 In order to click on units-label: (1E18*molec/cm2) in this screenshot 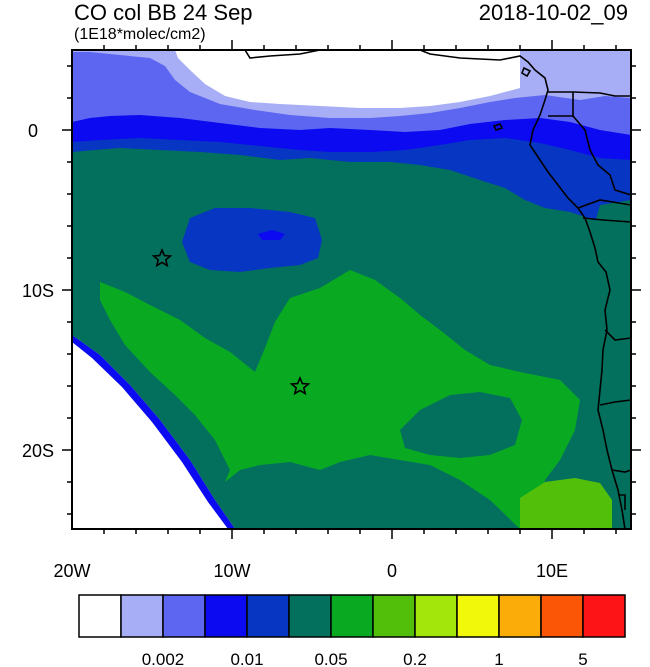, I will do `click(140, 34)`.